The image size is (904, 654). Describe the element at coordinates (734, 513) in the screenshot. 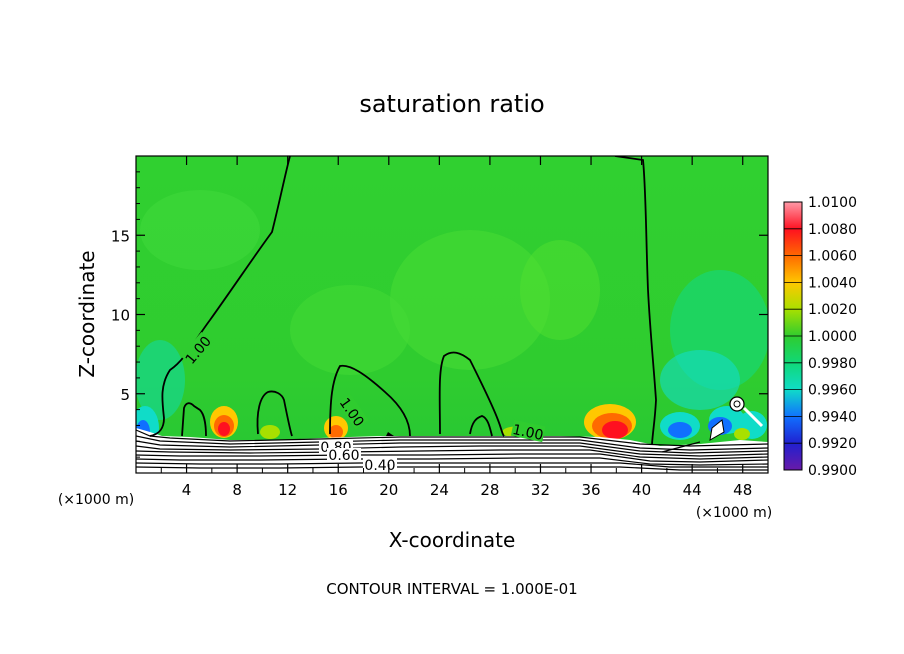

I see `x-unit-right: (×1000 m)` at that location.